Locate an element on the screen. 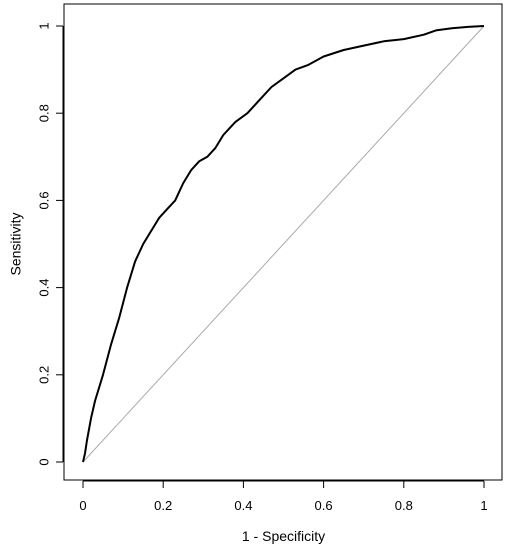 This screenshot has height=550, width=509. x-tick-label: 0 is located at coordinates (82, 505).